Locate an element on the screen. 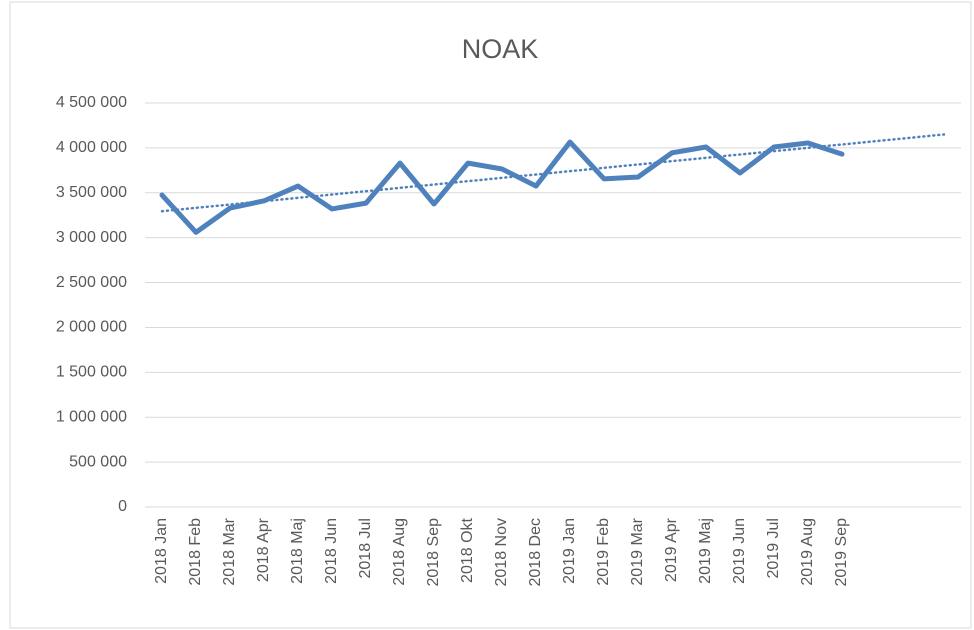 The width and height of the screenshot is (974, 630). y-tick-label: 4 000 000 is located at coordinates (91, 147).